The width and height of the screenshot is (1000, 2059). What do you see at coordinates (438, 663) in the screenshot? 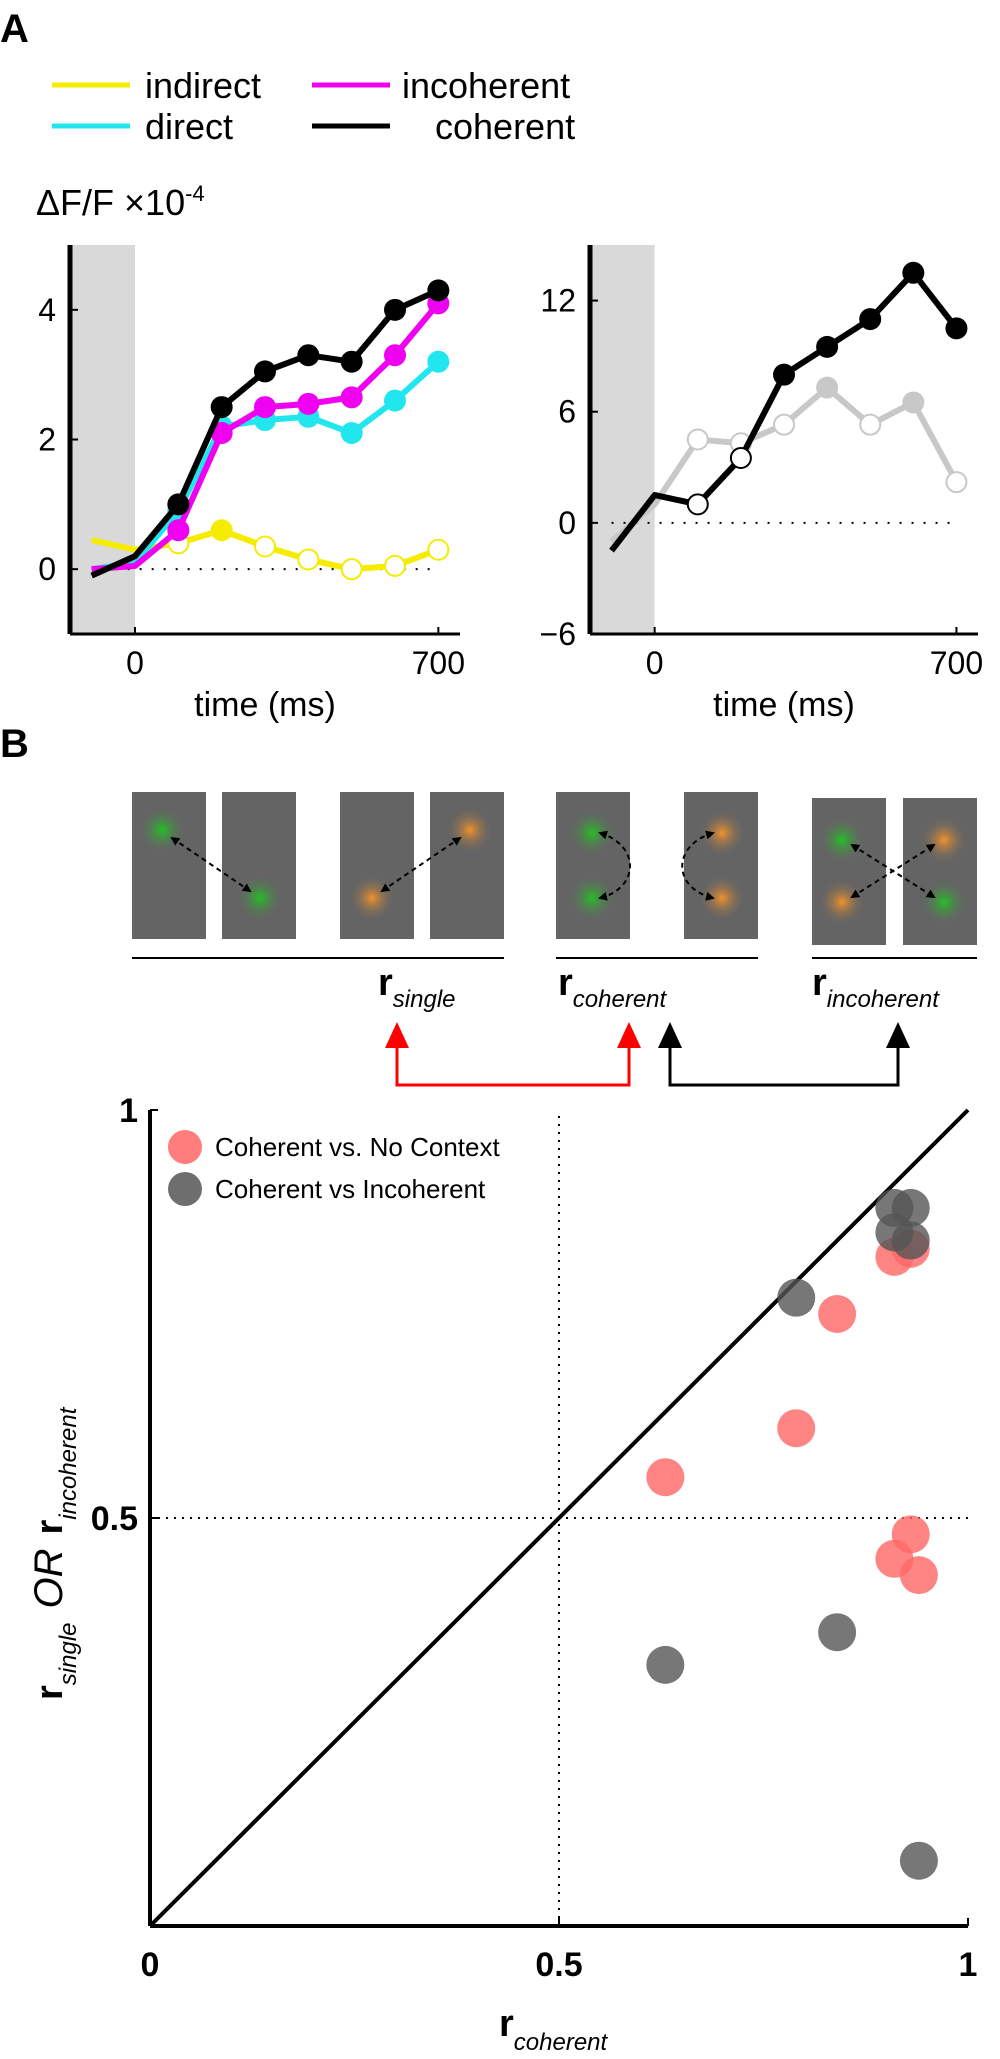
I see `x-tick-label: 700` at bounding box center [438, 663].